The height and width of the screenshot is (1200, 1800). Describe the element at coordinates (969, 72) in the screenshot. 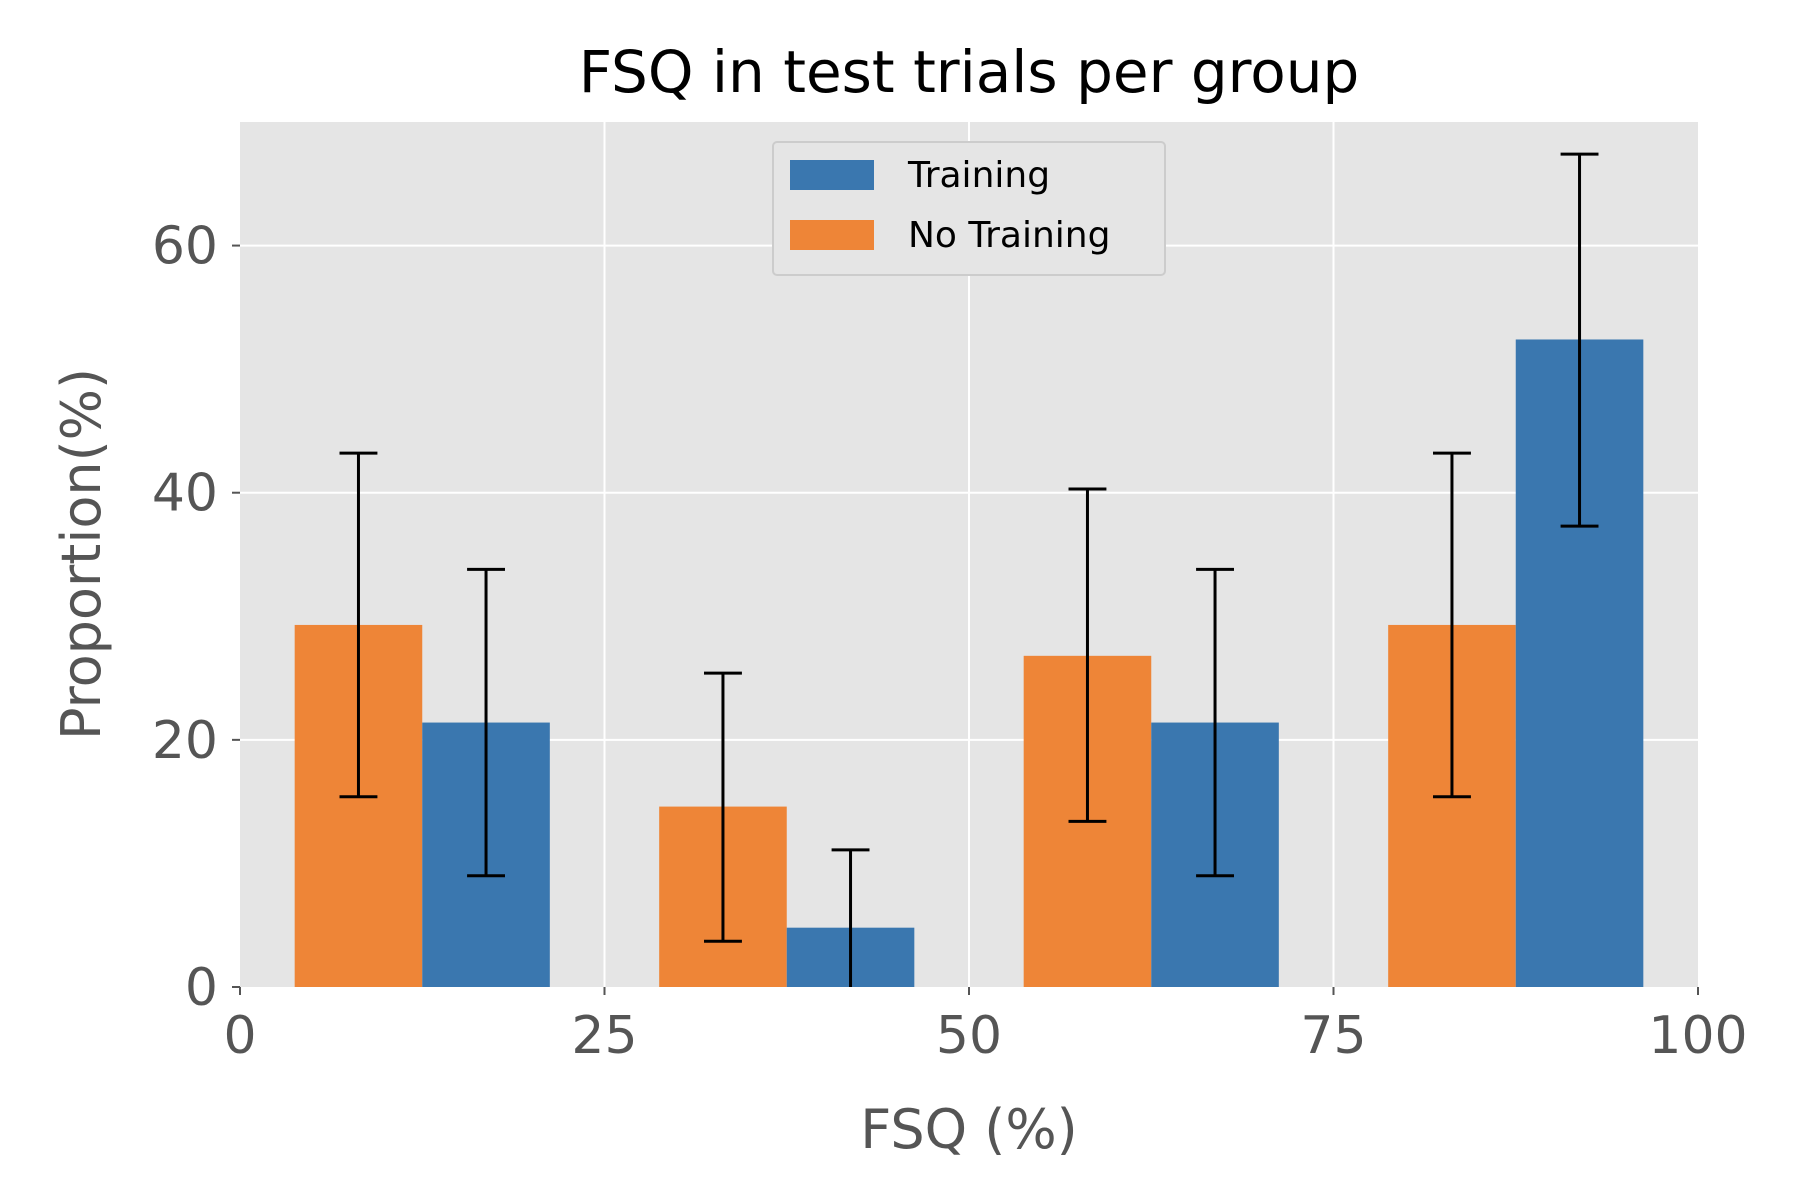

I see `chart-title: FSQ in test trials per group` at that location.